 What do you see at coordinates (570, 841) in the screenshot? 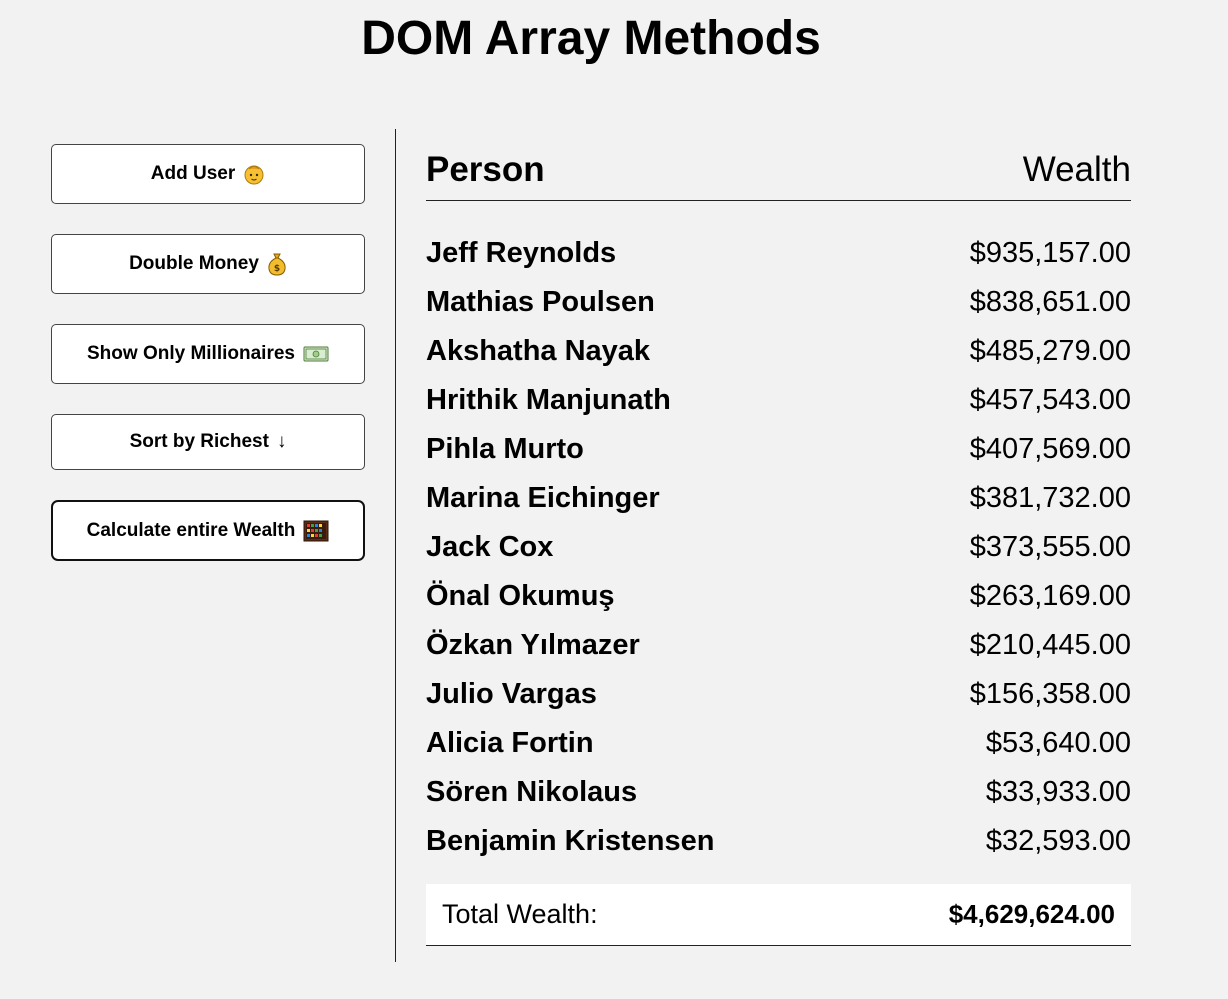
I see `person-name: Benjamin Kristensen` at bounding box center [570, 841].